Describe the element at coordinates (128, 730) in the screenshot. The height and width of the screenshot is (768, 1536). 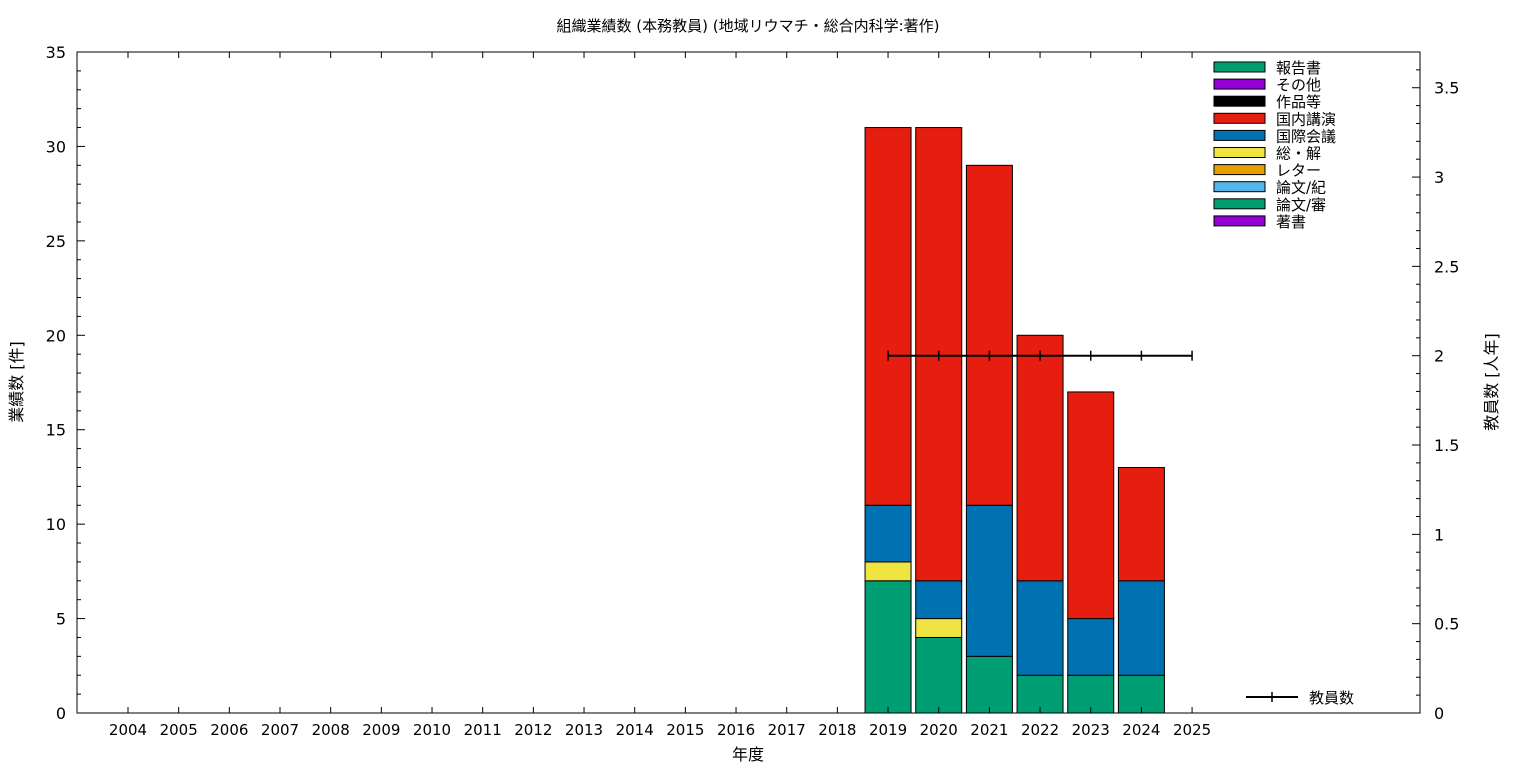
I see `x-tick-label: 2004` at that location.